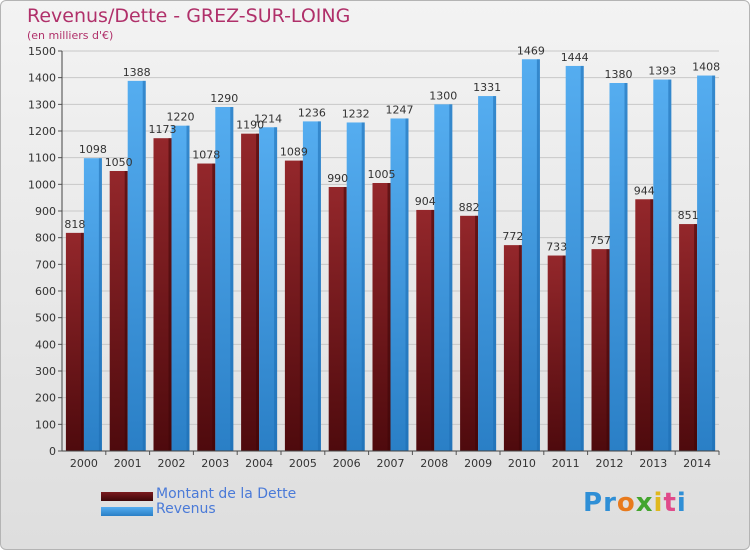 The width and height of the screenshot is (750, 550). I want to click on x-tick-label: 2013, so click(653, 463).